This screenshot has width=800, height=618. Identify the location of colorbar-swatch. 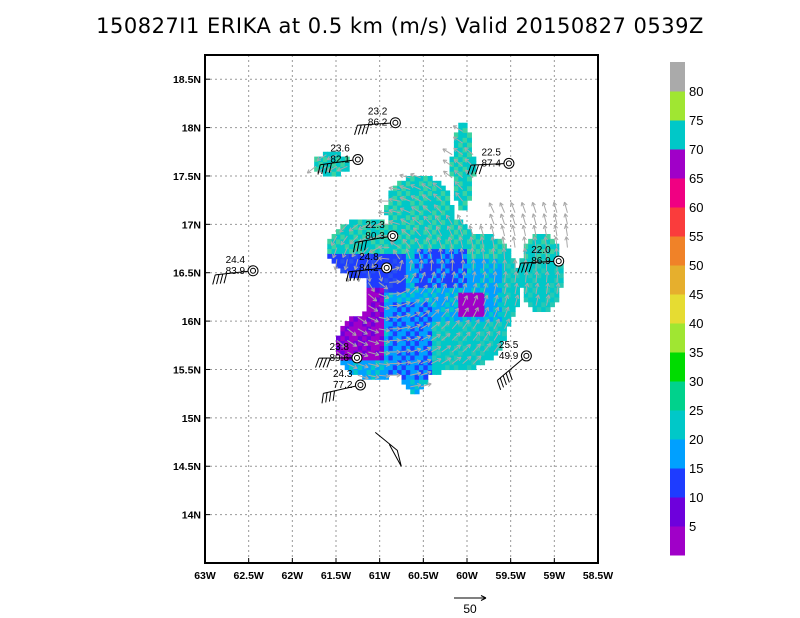
(677, 338).